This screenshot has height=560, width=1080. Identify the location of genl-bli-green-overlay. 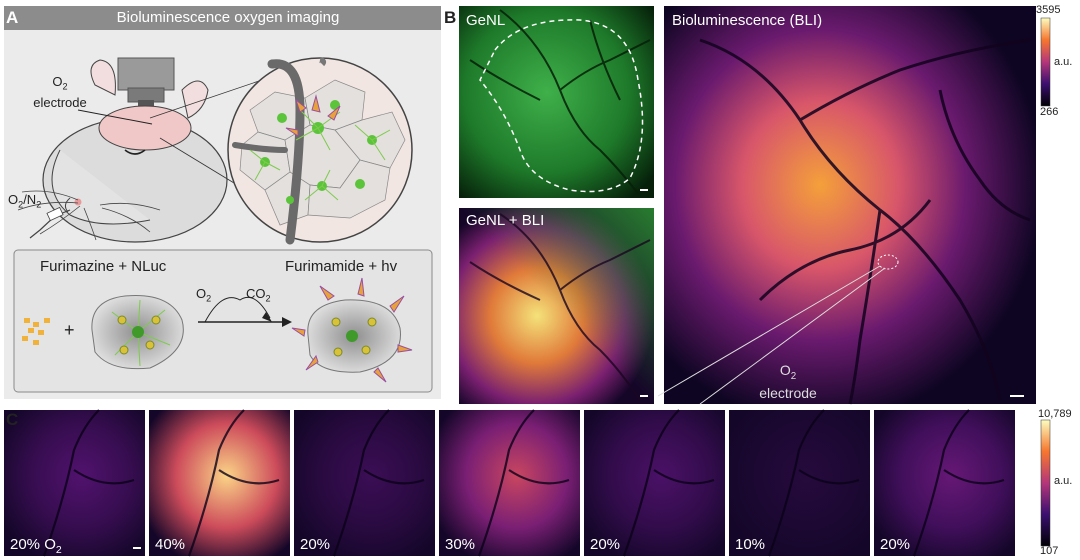
(556, 306).